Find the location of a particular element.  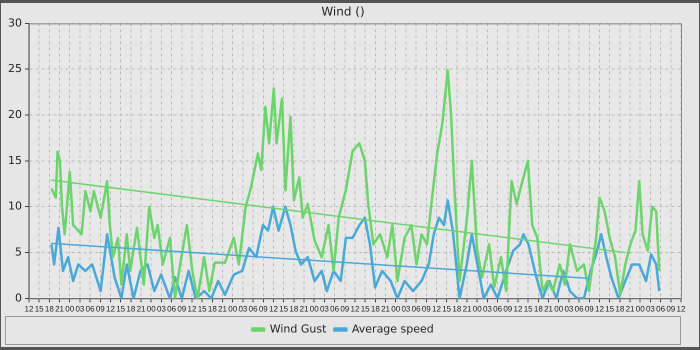

chart-title: Wind () is located at coordinates (343, 11).